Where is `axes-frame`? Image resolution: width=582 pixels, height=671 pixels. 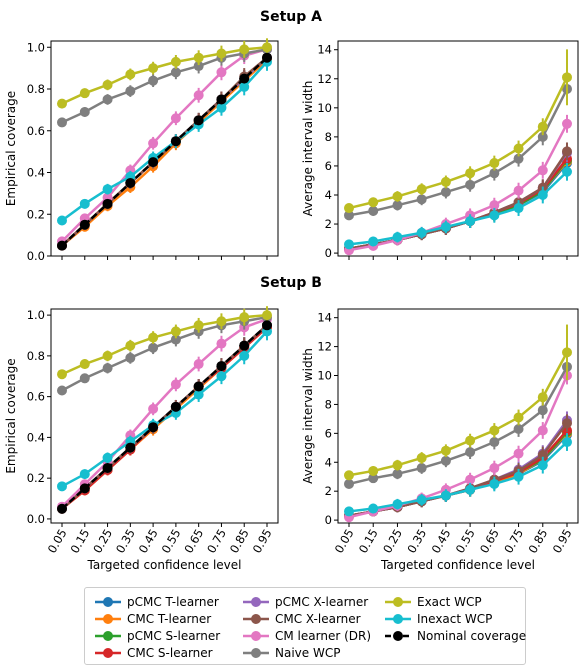 axes-frame is located at coordinates (458, 148).